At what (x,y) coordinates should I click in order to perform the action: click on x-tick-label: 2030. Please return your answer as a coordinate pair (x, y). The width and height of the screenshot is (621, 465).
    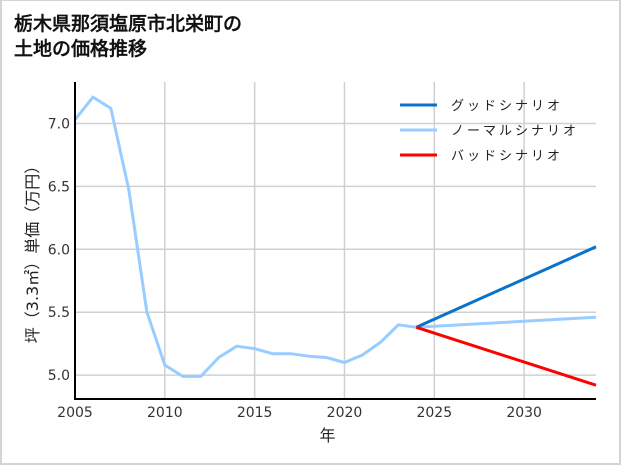
    Looking at the image, I should click on (524, 413).